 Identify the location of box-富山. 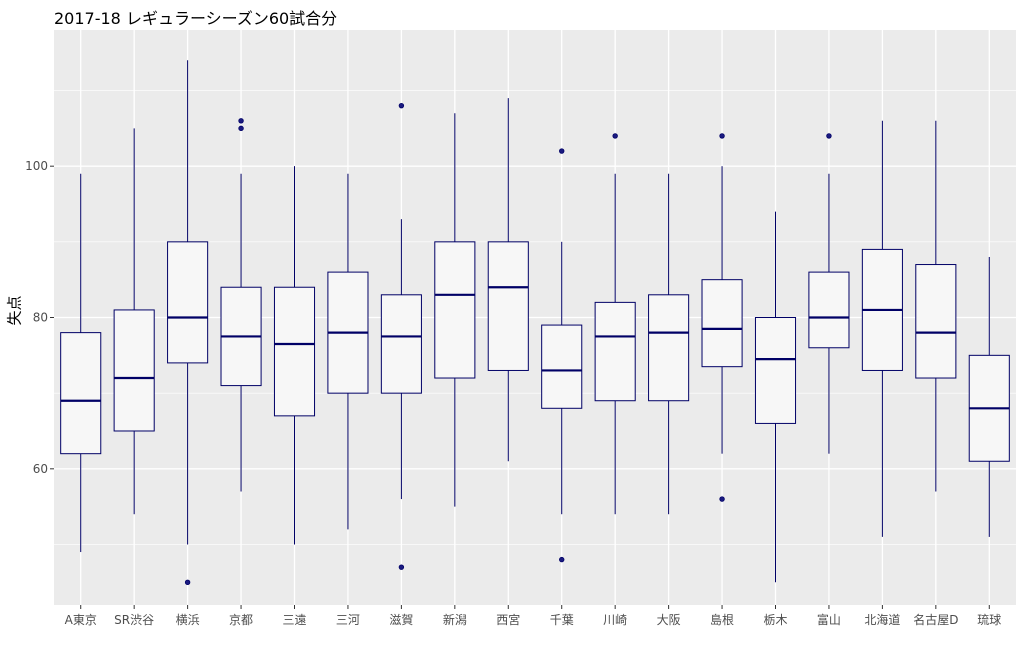
(829, 293).